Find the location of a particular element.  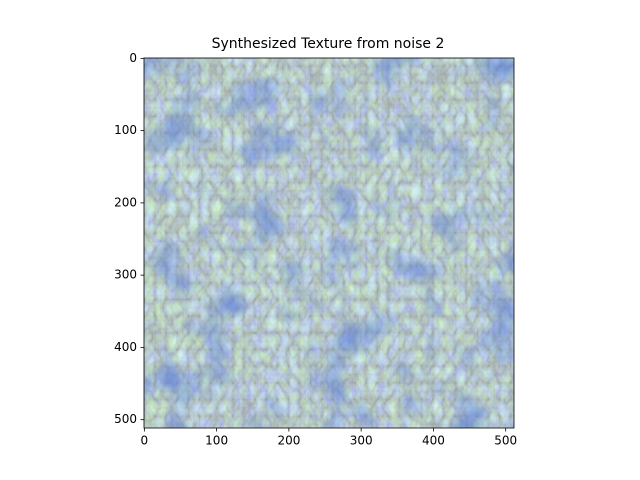

y-tick-label: 200 is located at coordinates (125, 202).